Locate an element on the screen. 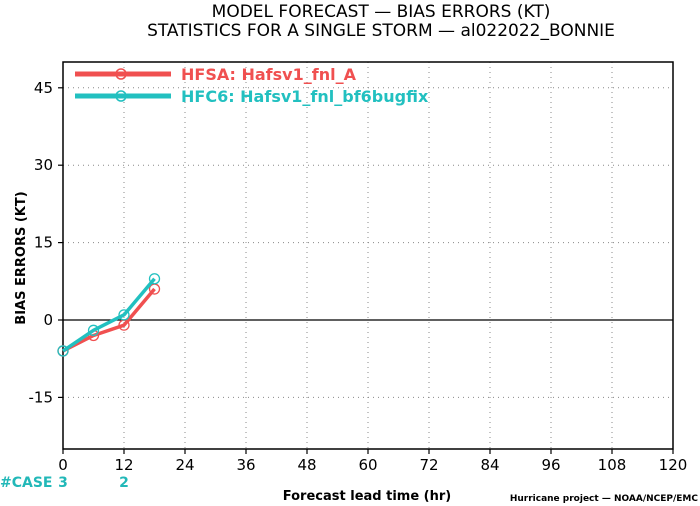  legend-label-1: HFSA: Hafsv1_fnl_A is located at coordinates (269, 74).